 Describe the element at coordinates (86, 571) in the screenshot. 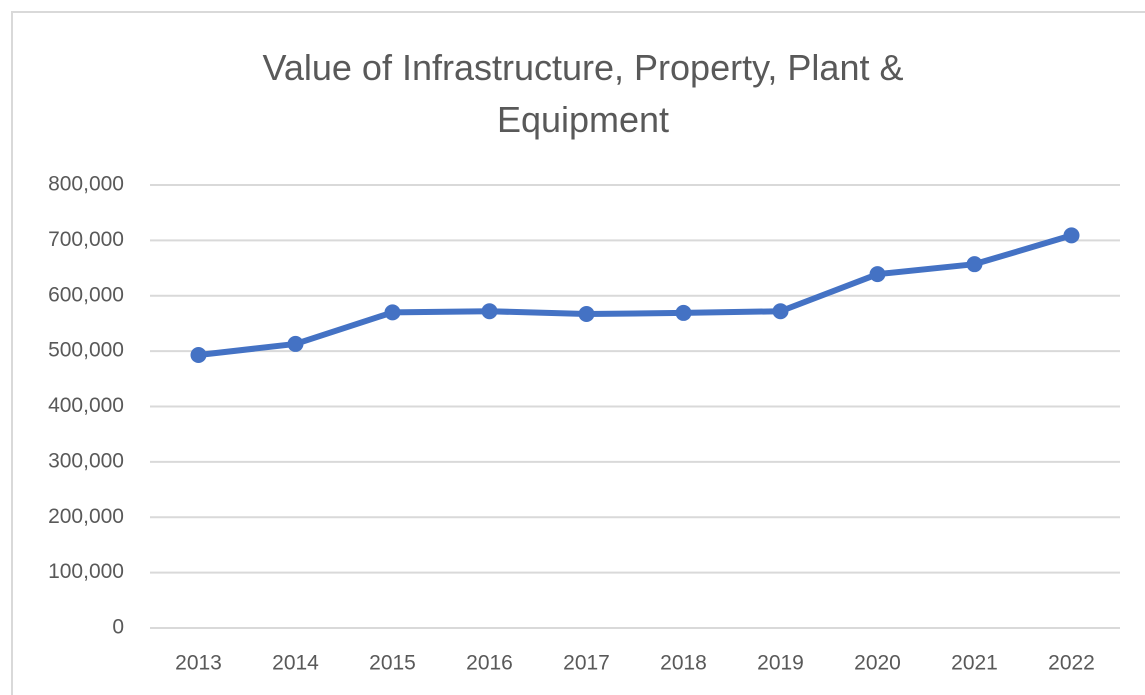

I see `y-tick-label: 100,000` at that location.